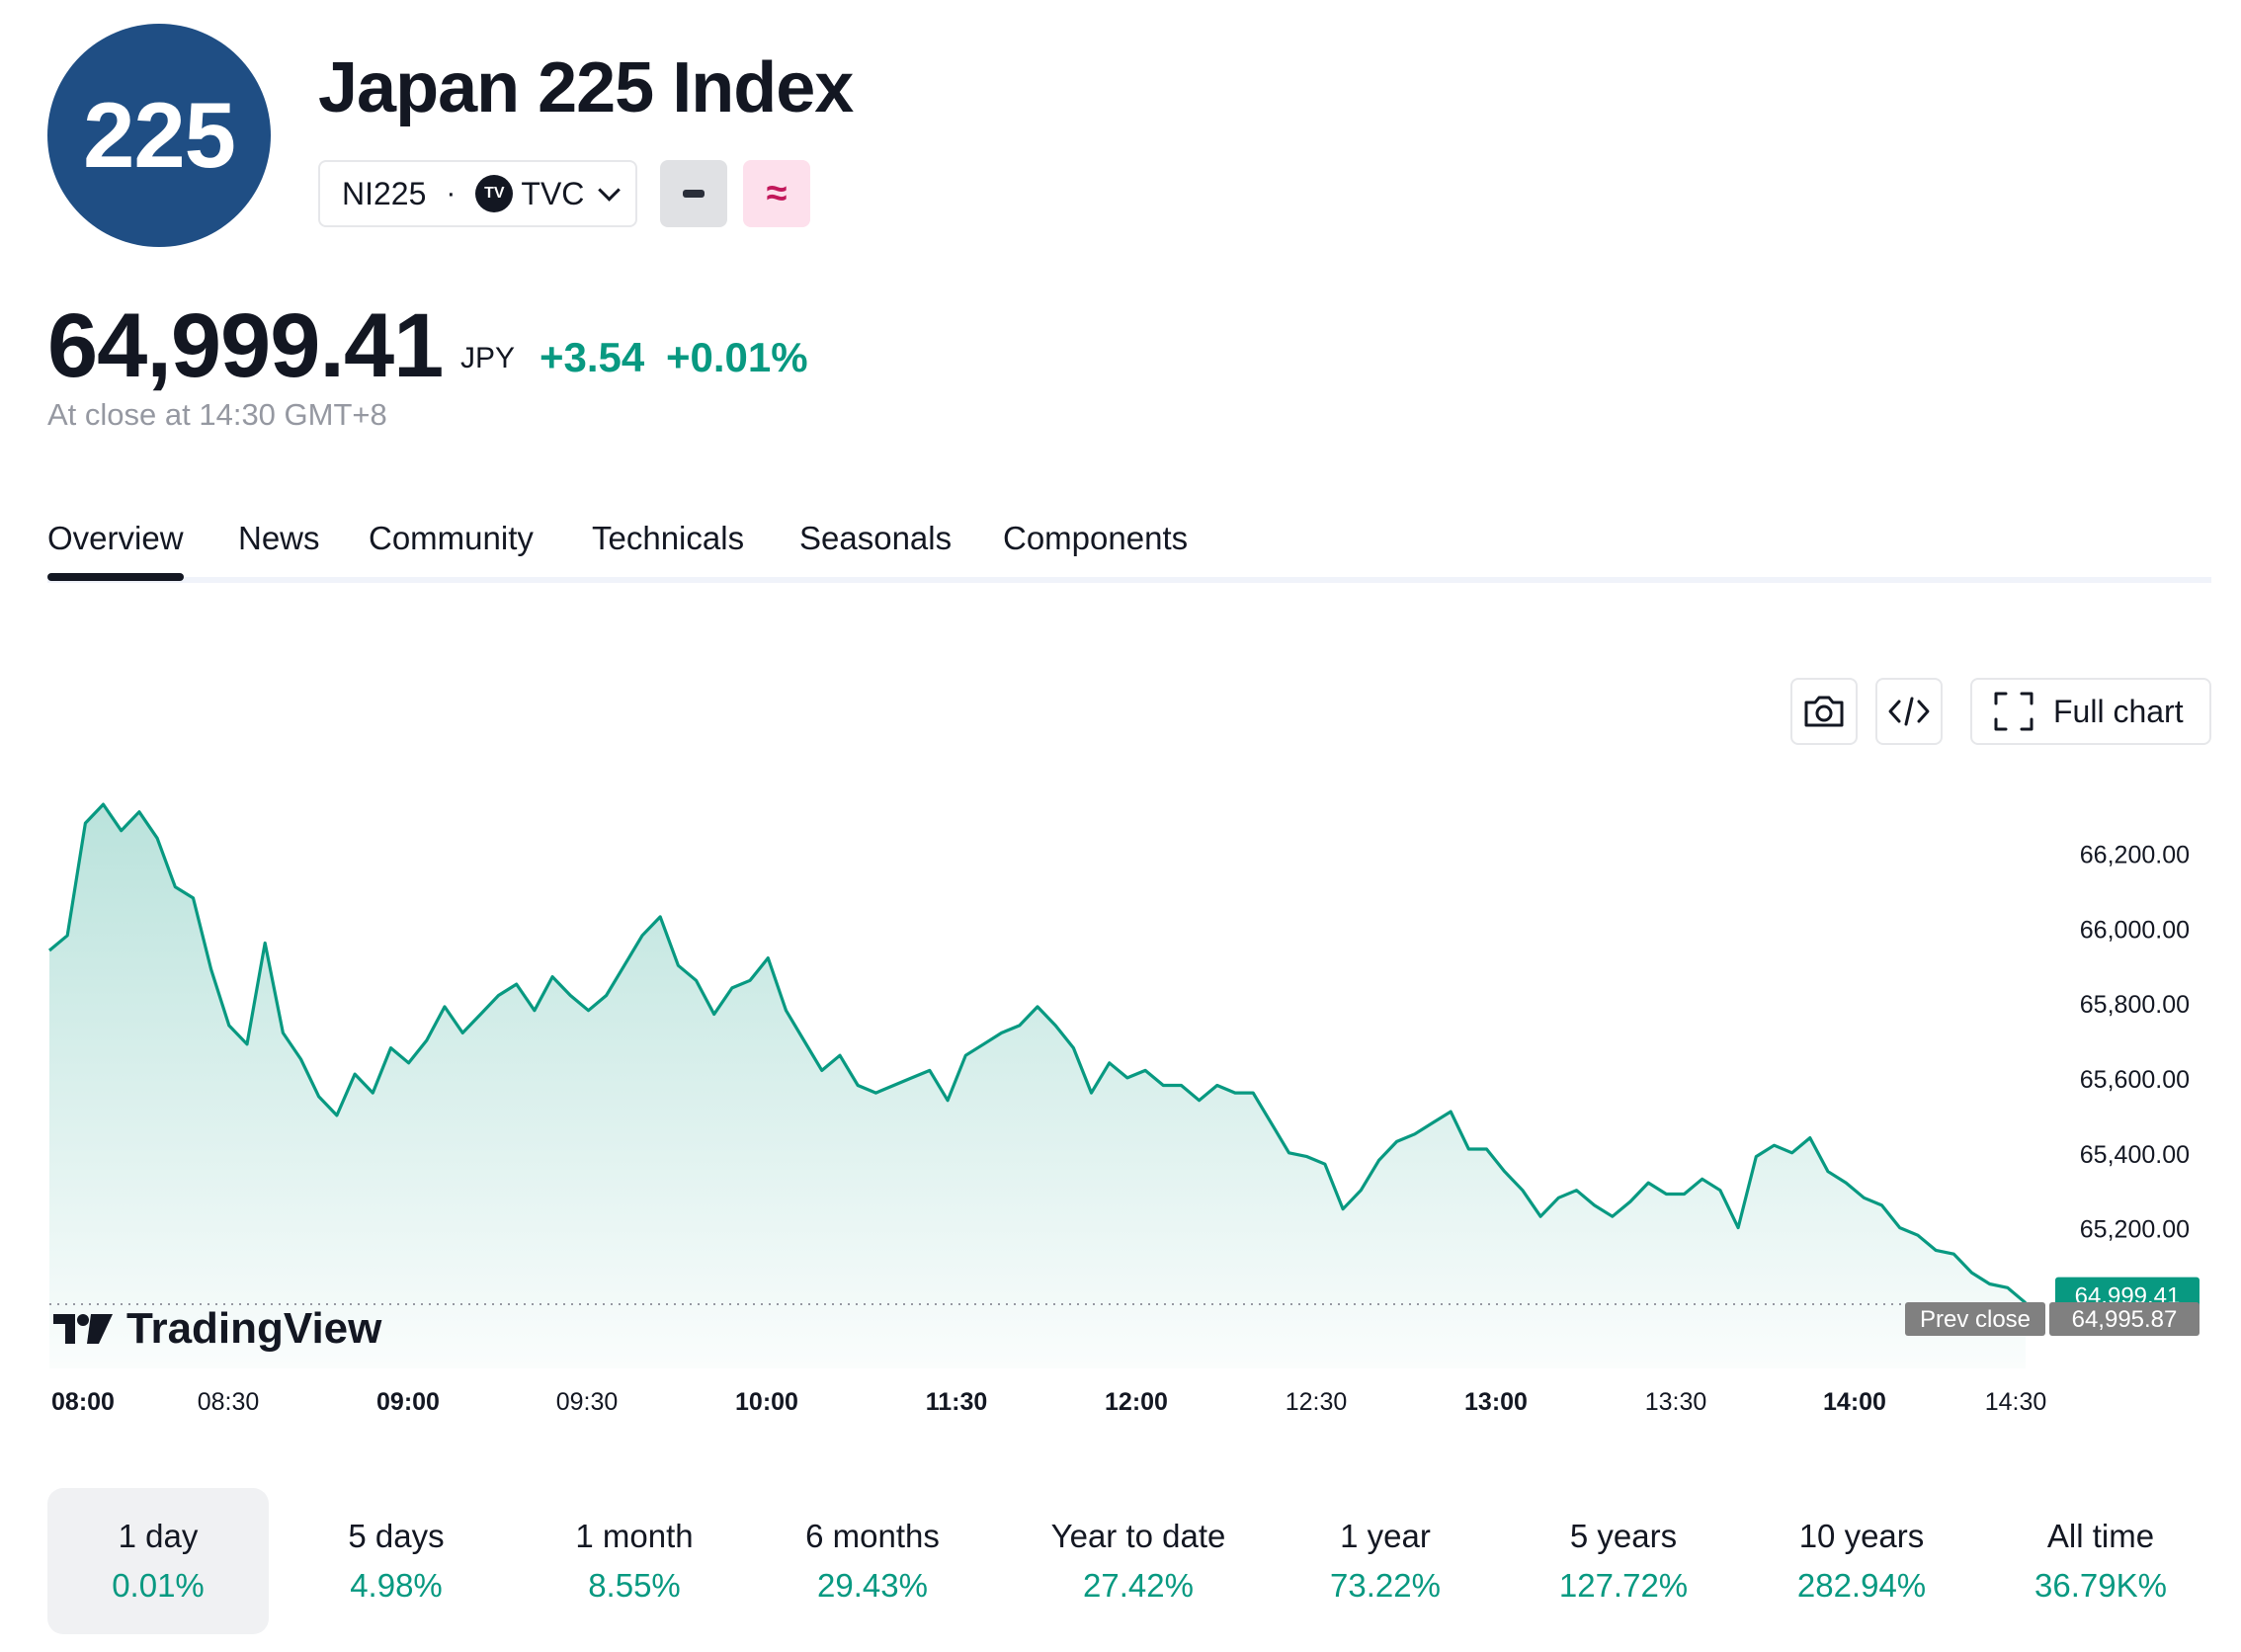 This screenshot has height=1652, width=2241. I want to click on prev-close-value: 64,995.87, so click(2125, 1319).